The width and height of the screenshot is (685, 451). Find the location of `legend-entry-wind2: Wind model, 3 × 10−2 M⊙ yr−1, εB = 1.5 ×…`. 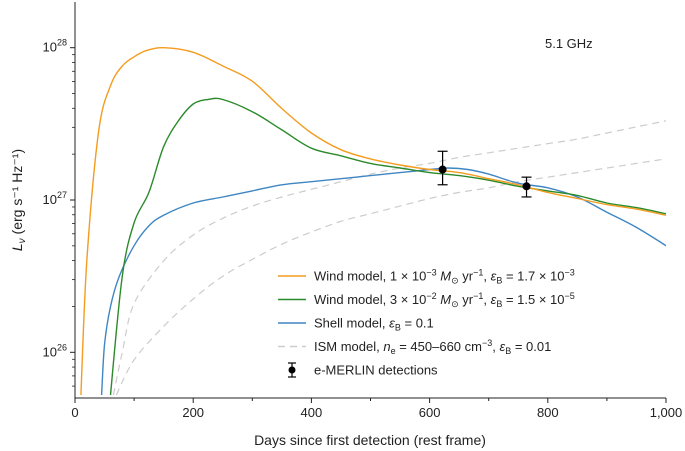

legend-entry-wind2: Wind model, 3 × 10−2 M⊙ yr−1, εB = 1.5 ×… is located at coordinates (426, 300).